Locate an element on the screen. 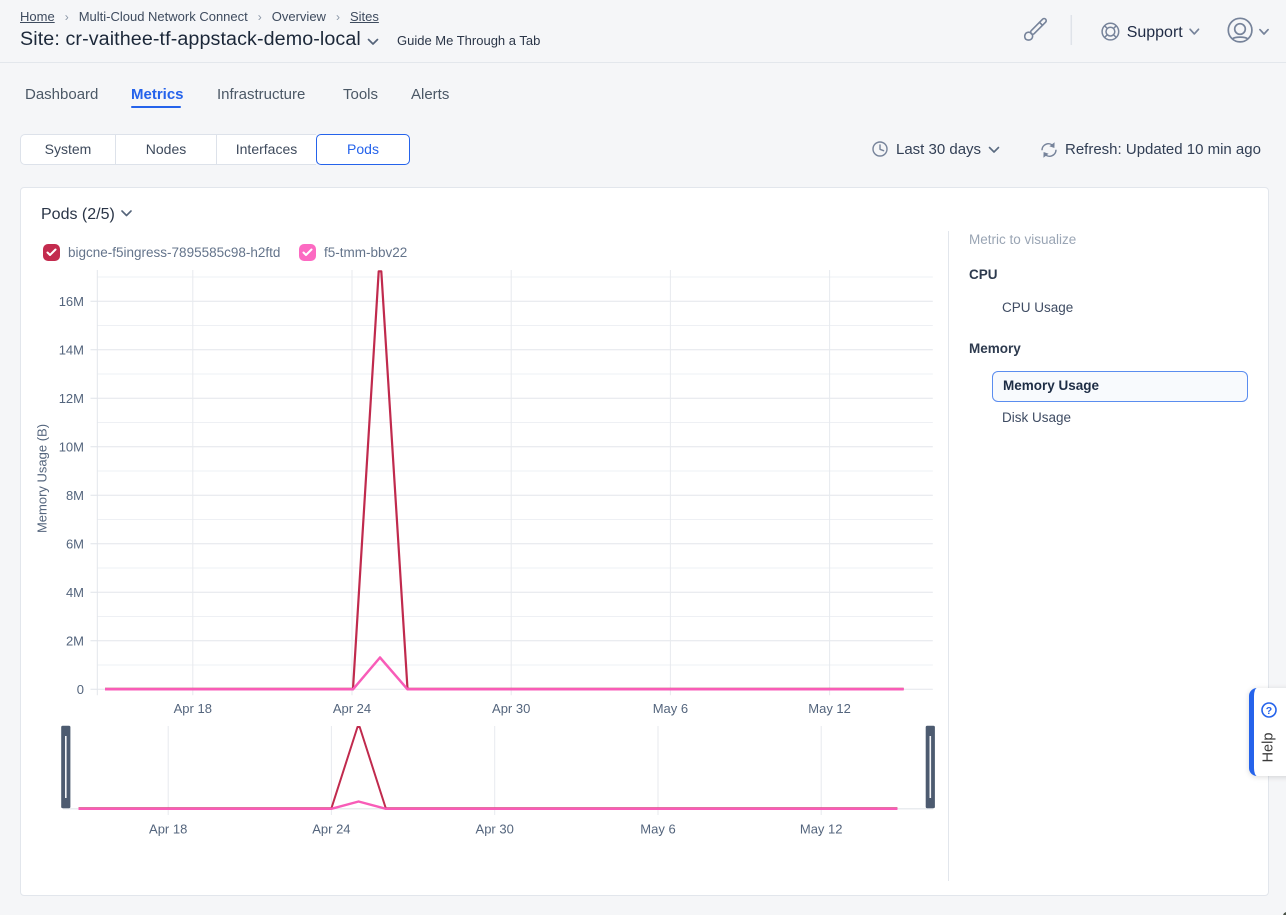 This screenshot has height=915, width=1286. svg-text: 0 is located at coordinates (80, 689).